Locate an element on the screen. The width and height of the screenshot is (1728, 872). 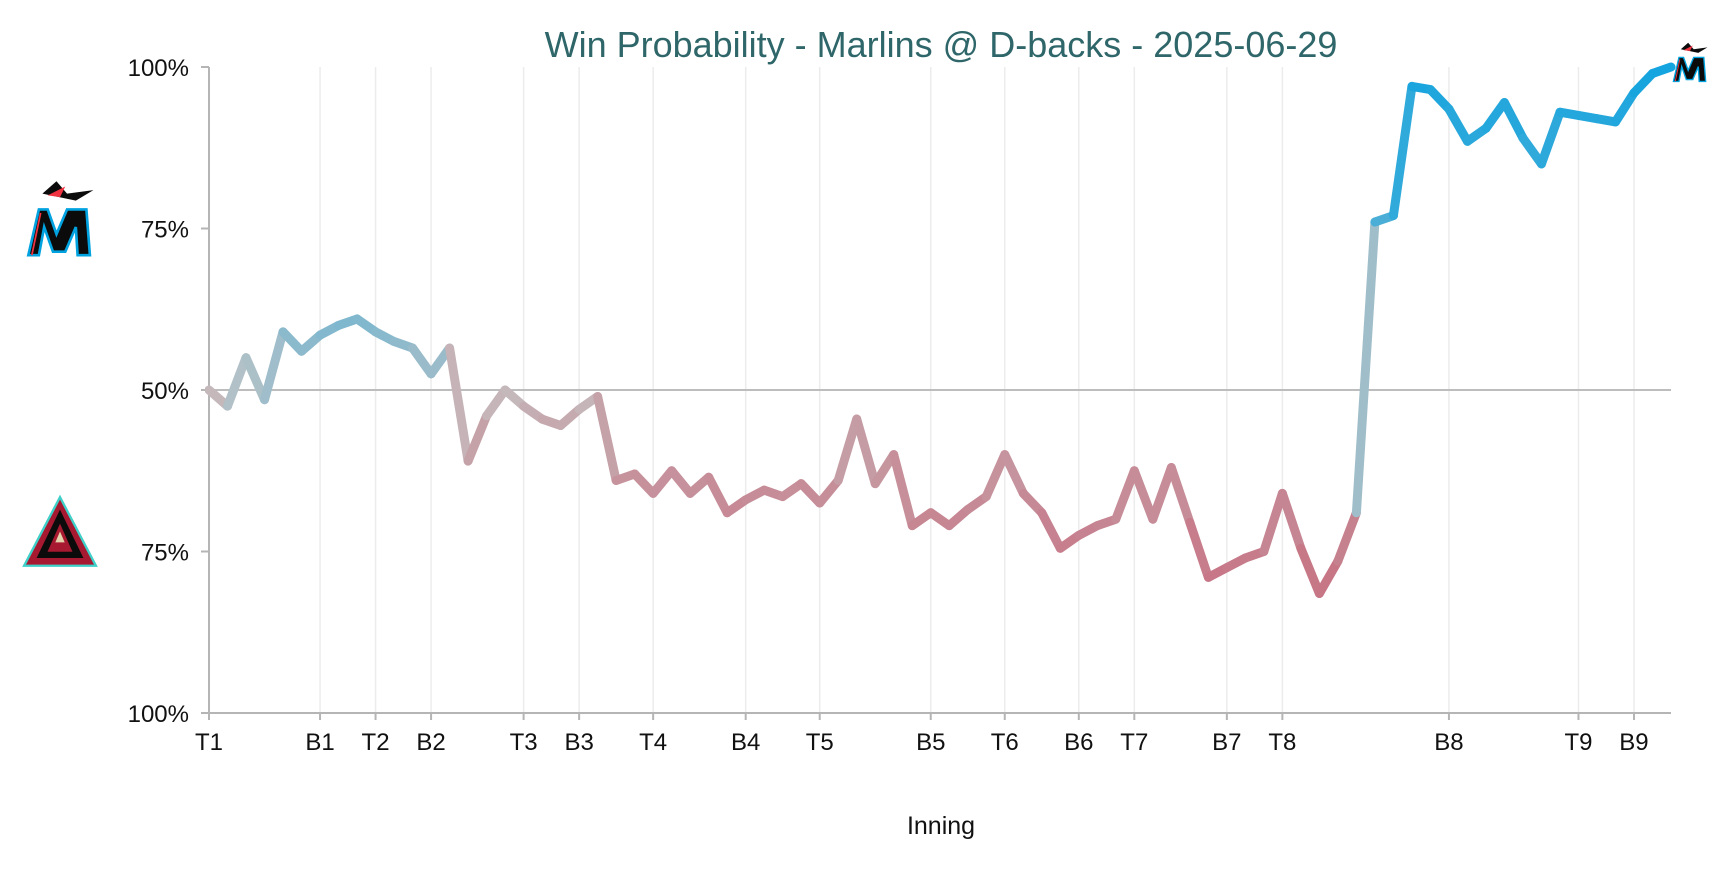
x-tick-label: B8 is located at coordinates (1448, 742).